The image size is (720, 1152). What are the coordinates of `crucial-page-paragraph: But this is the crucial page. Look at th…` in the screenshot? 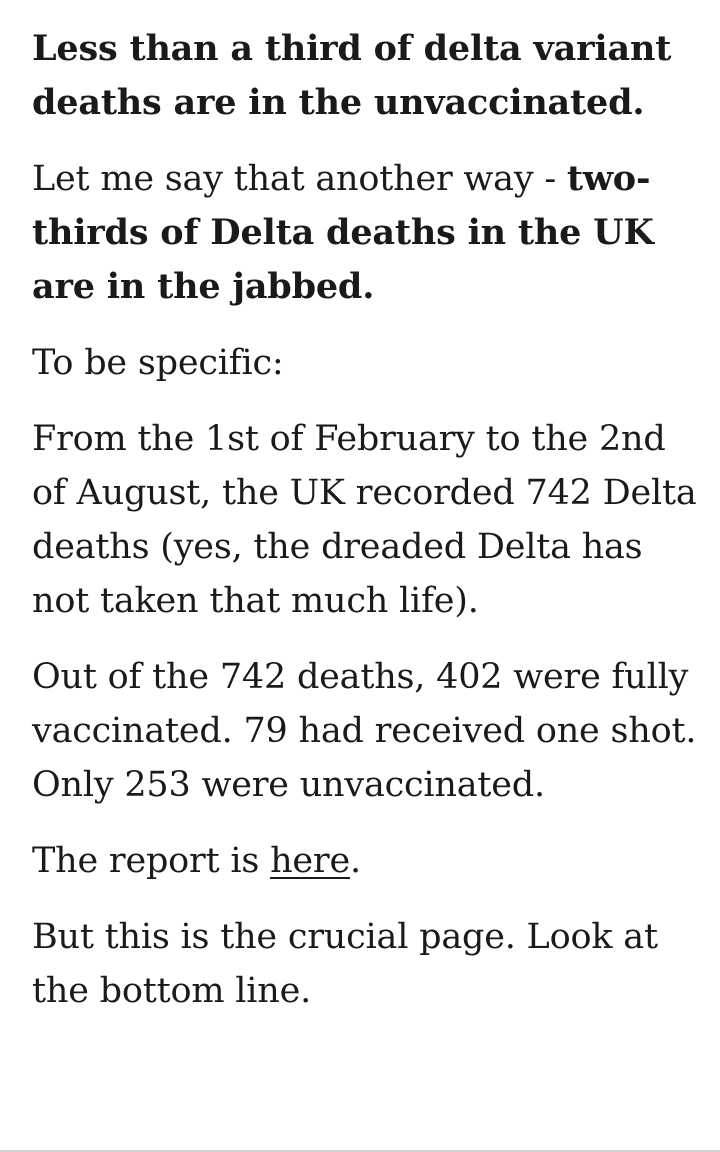 It's located at (345, 964).